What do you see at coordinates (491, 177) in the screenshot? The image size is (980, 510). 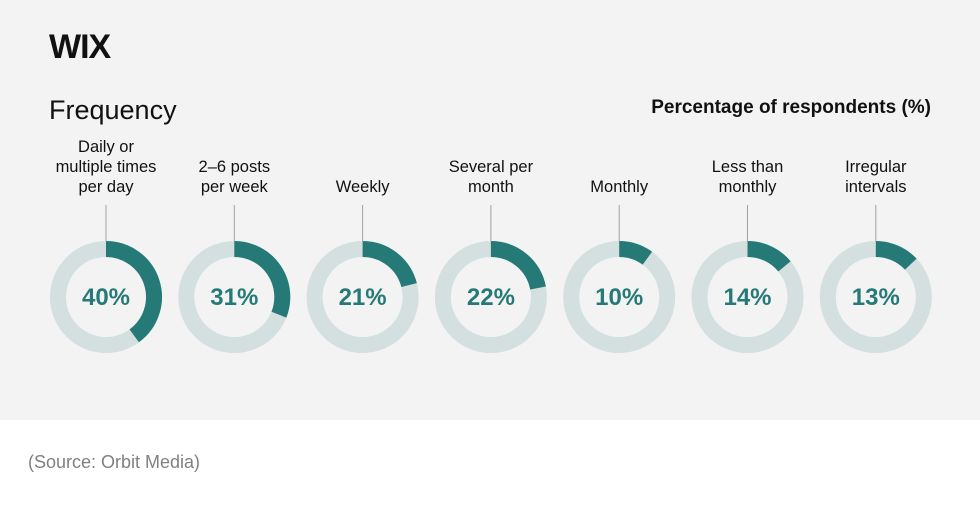 I see `category-label: Several per month` at bounding box center [491, 177].